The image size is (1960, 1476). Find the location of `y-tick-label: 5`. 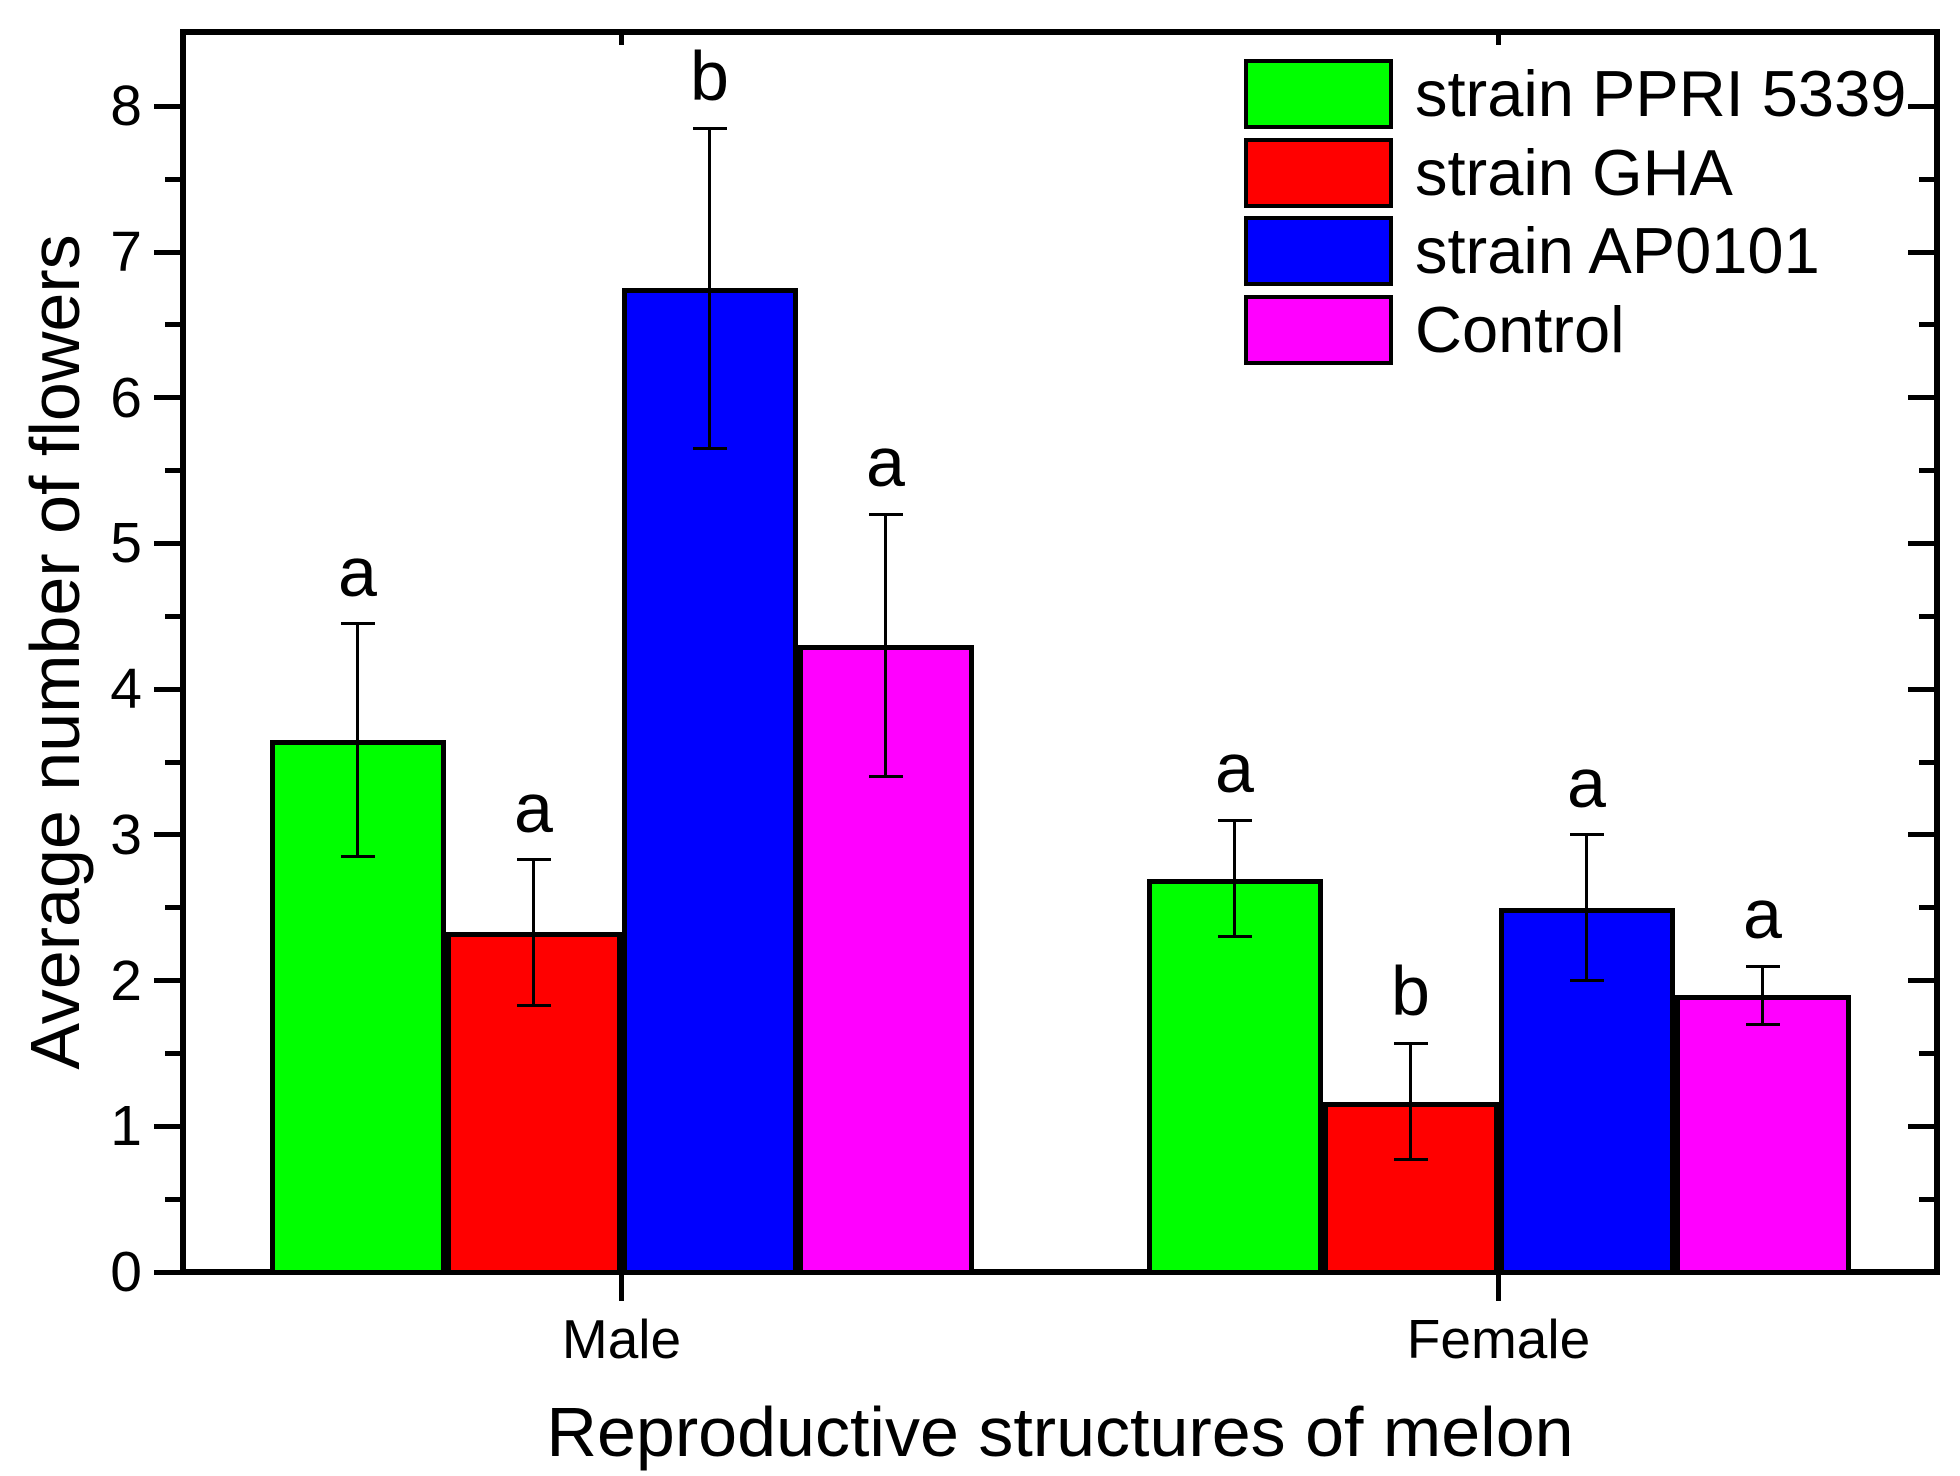

y-tick-label: 5 is located at coordinates (126, 543).